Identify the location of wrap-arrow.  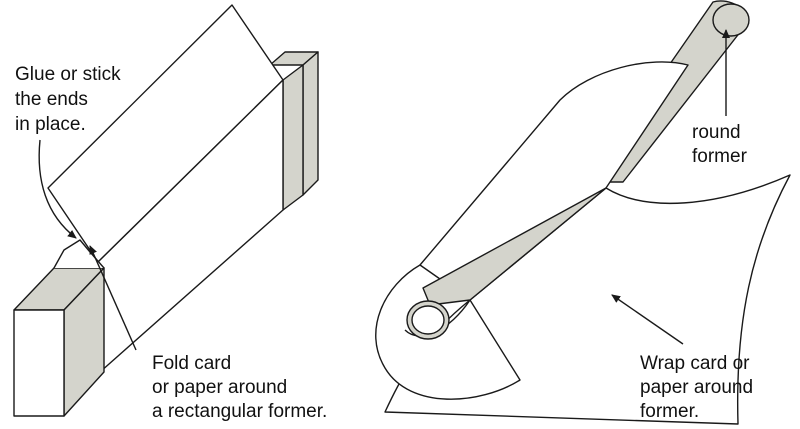
(647, 319).